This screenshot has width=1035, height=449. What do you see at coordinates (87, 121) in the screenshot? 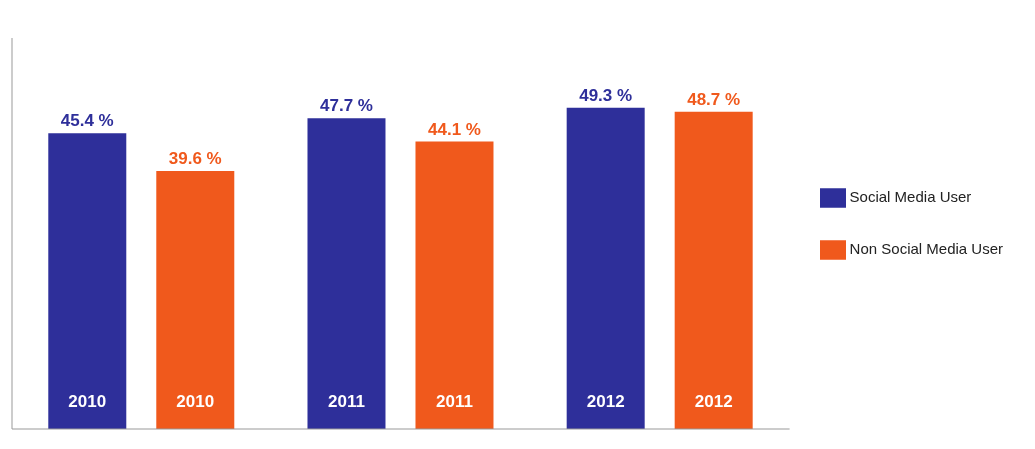
I see `data-label: 45.4 %` at bounding box center [87, 121].